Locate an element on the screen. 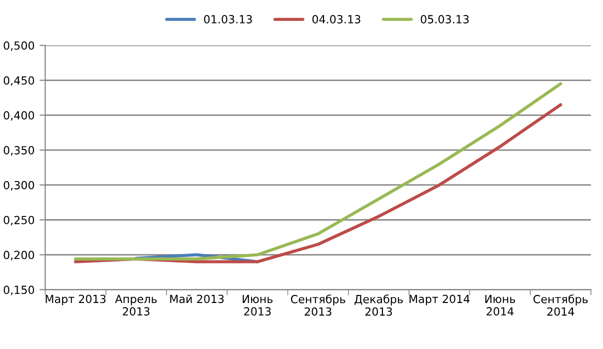 Image resolution: width=603 pixels, height=349 pixels. legend-label: 05.03.13 is located at coordinates (444, 19).